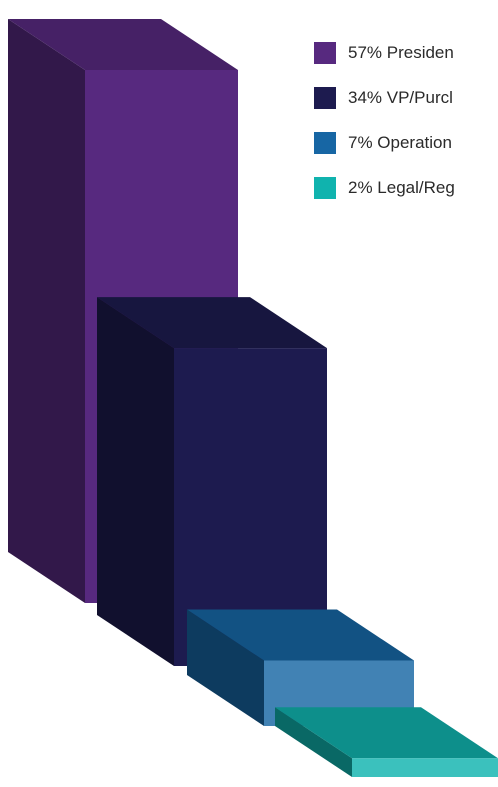 The height and width of the screenshot is (787, 498). I want to click on legend-swatch-legal-regulatory, so click(325, 188).